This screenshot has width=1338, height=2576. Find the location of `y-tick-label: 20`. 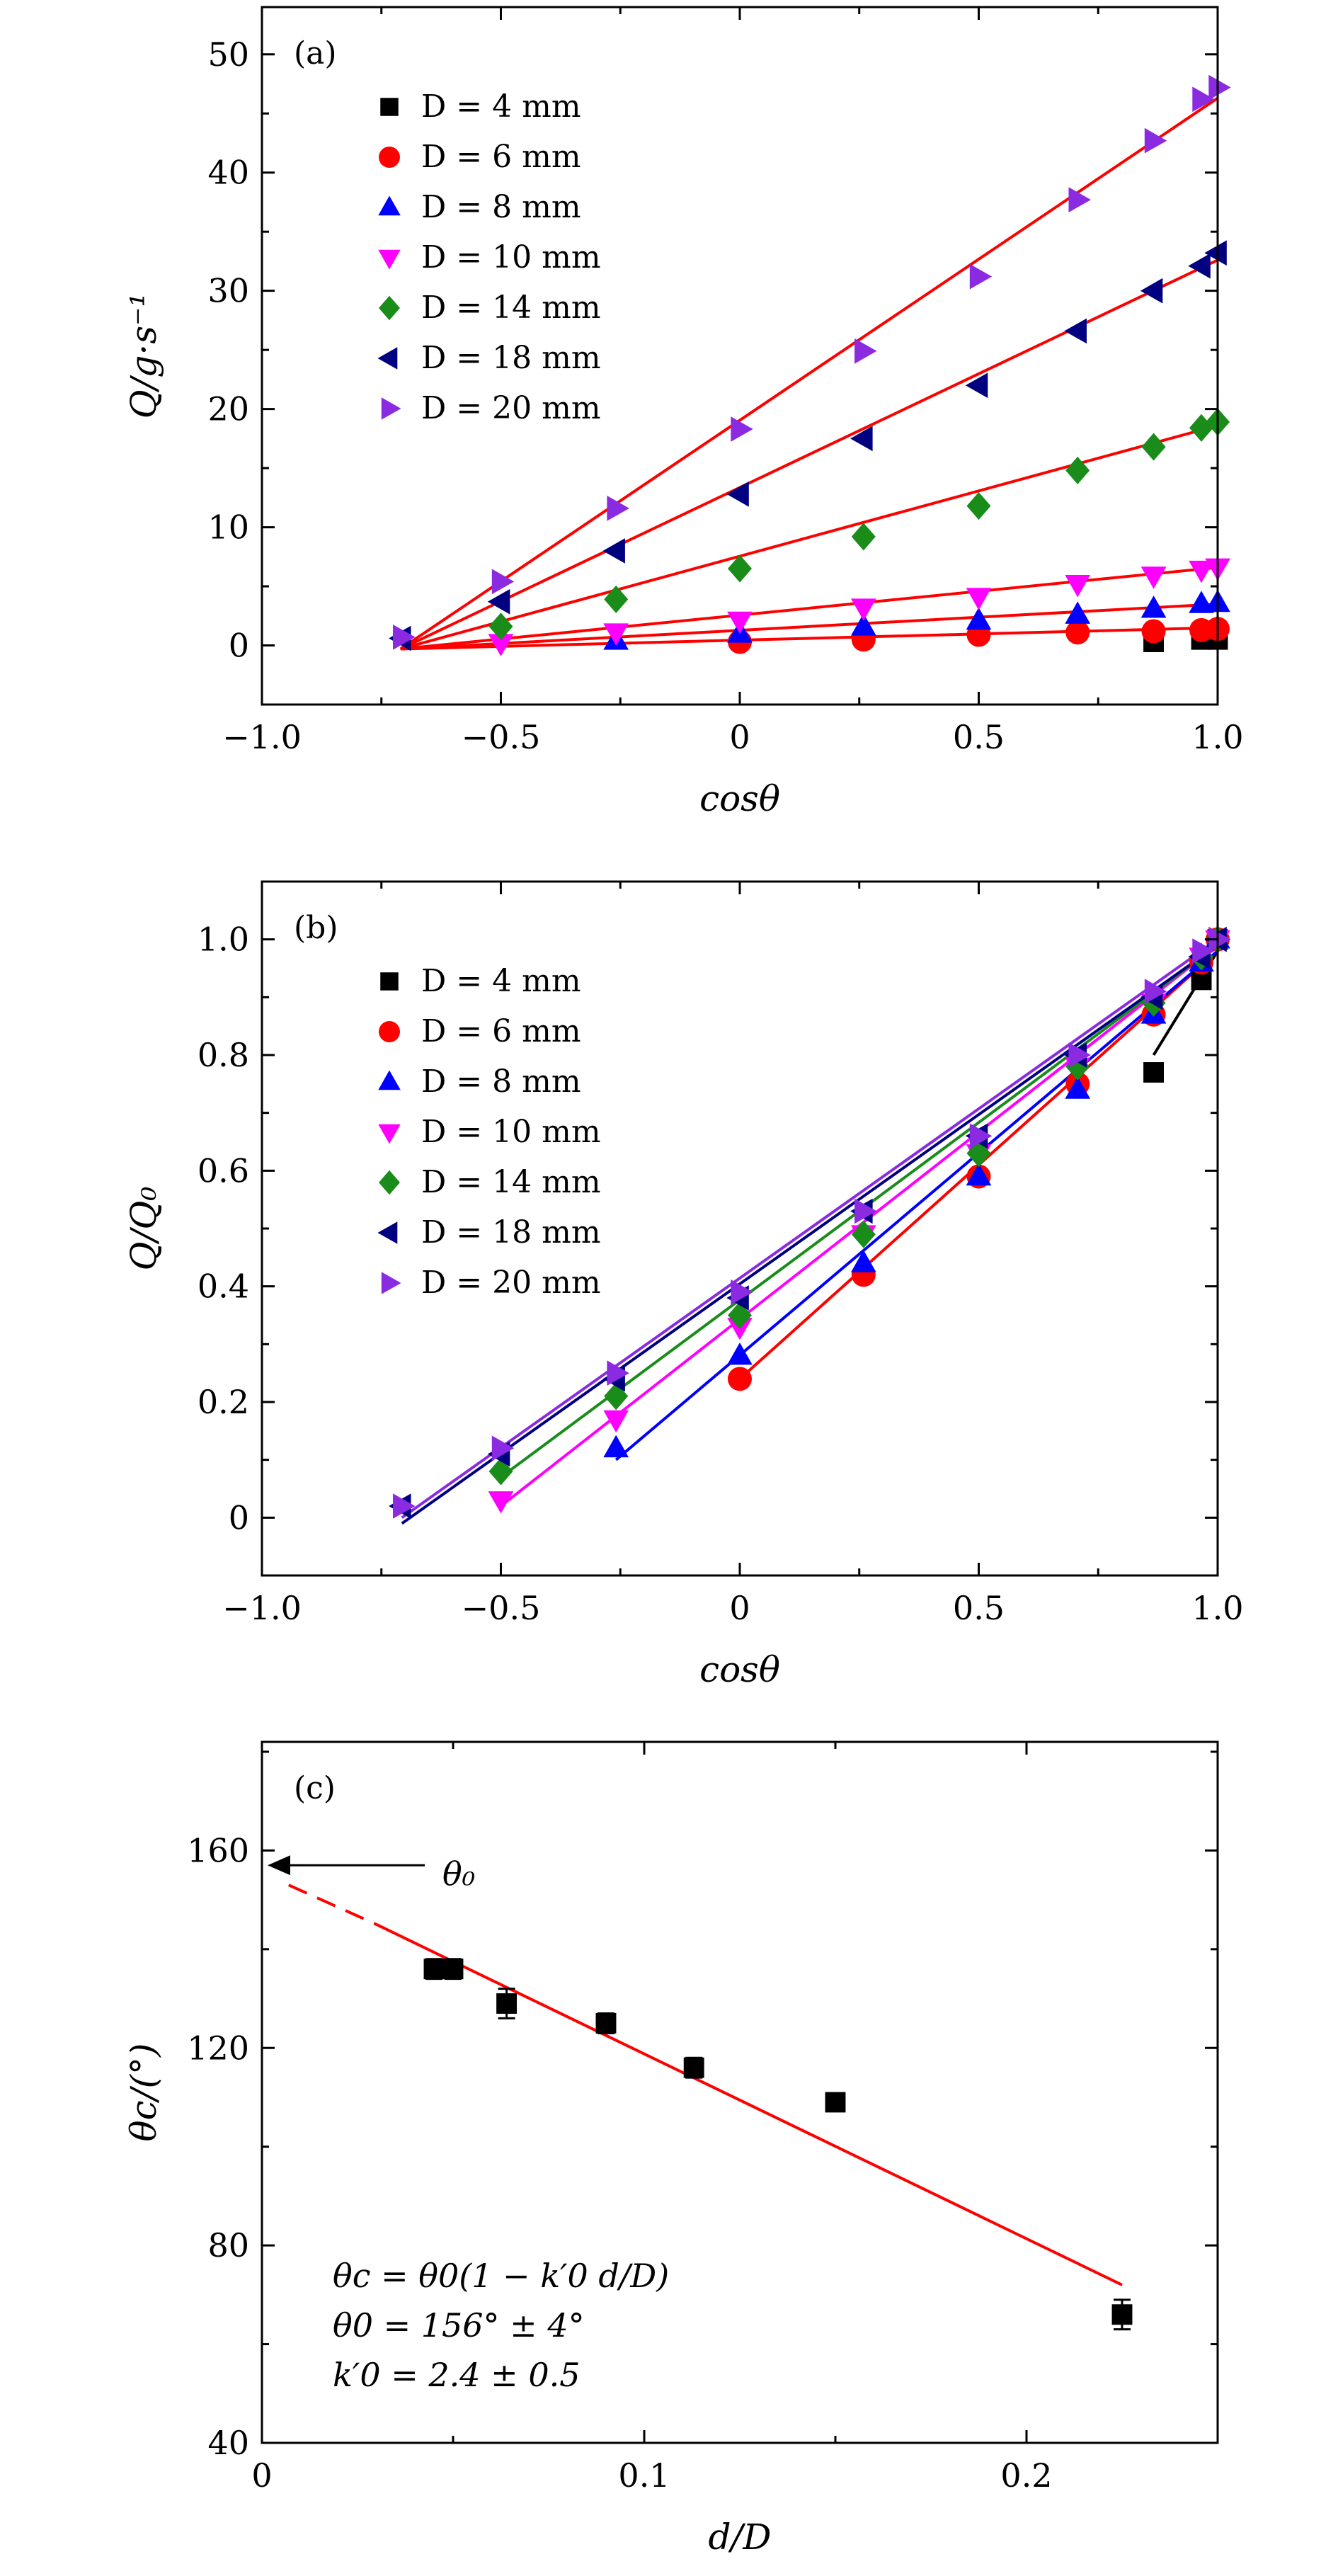

y-tick-label: 20 is located at coordinates (228, 409).